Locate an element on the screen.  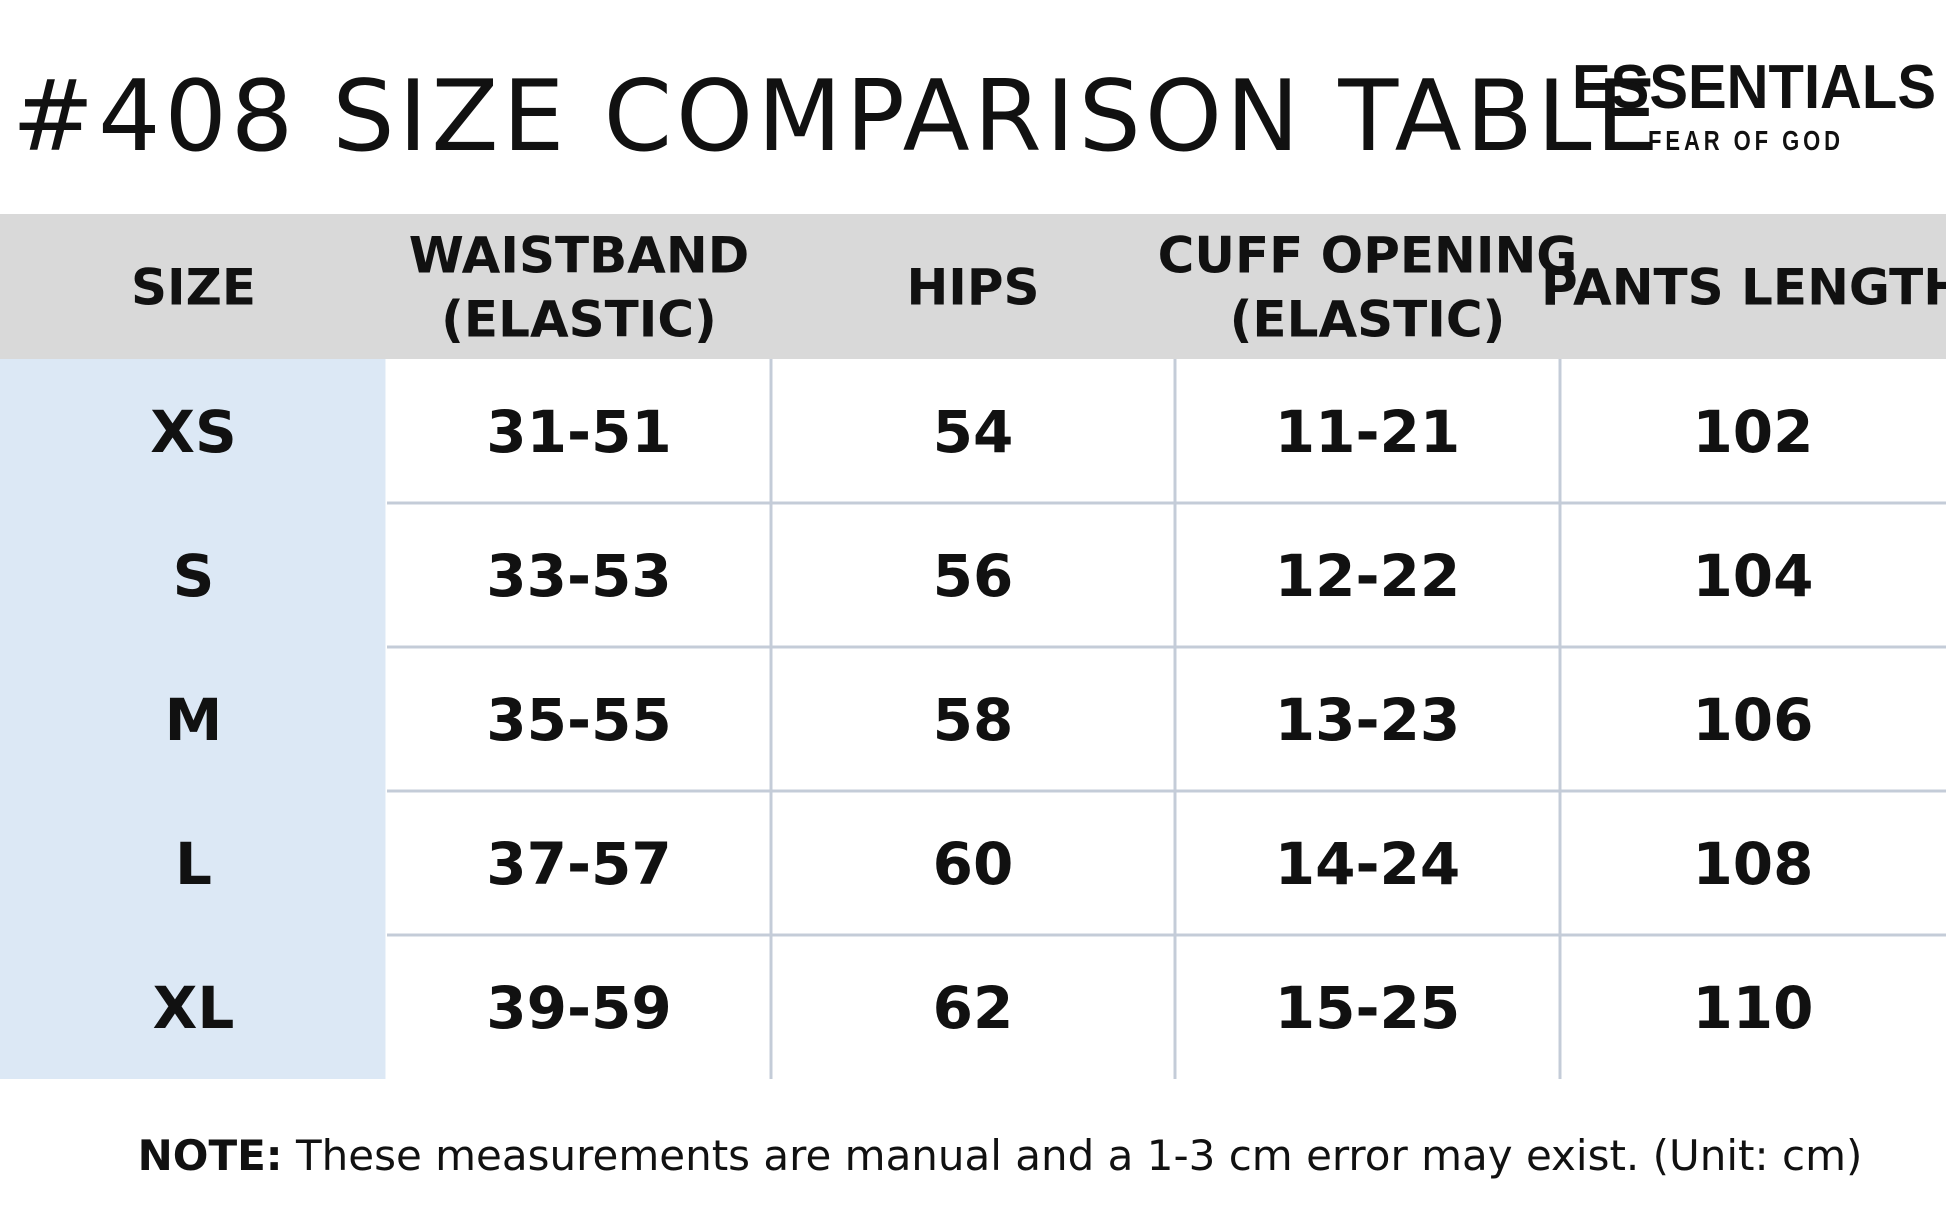
cell-value: 11-21 is located at coordinates (1368, 432).